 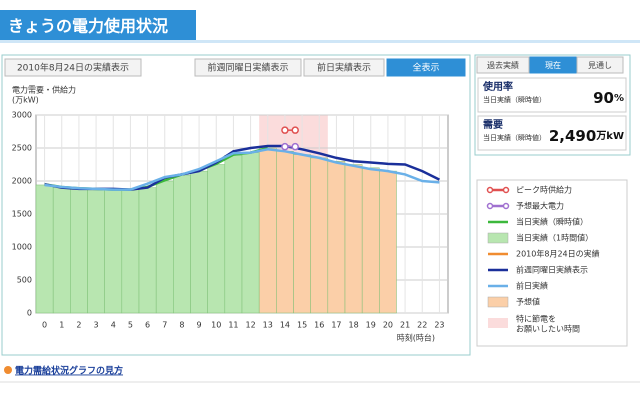 I want to click on x-tick-label: 6, so click(x=147, y=325).